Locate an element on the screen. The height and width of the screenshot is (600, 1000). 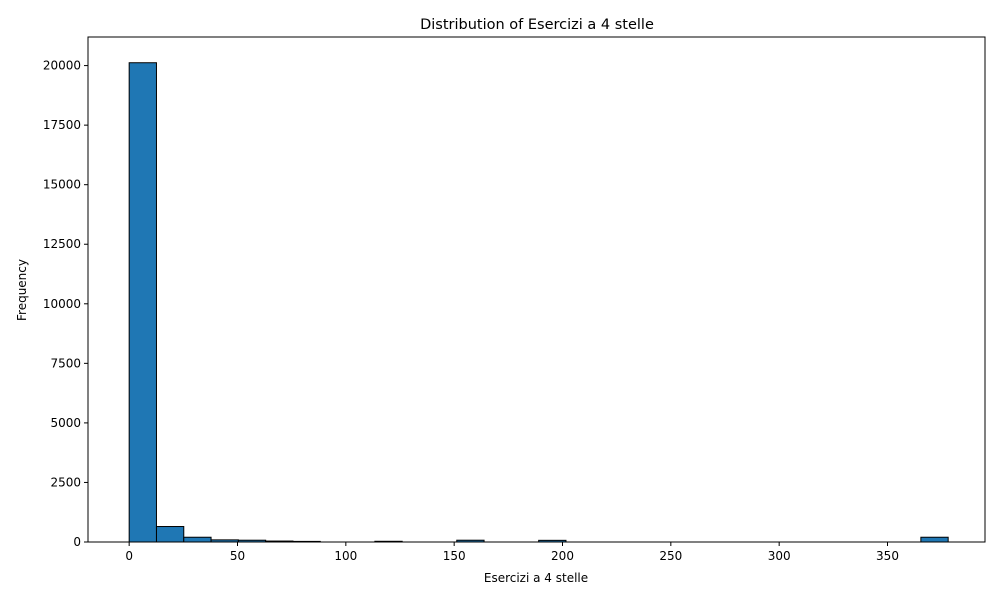
x-tick-label: 150 is located at coordinates (454, 556).